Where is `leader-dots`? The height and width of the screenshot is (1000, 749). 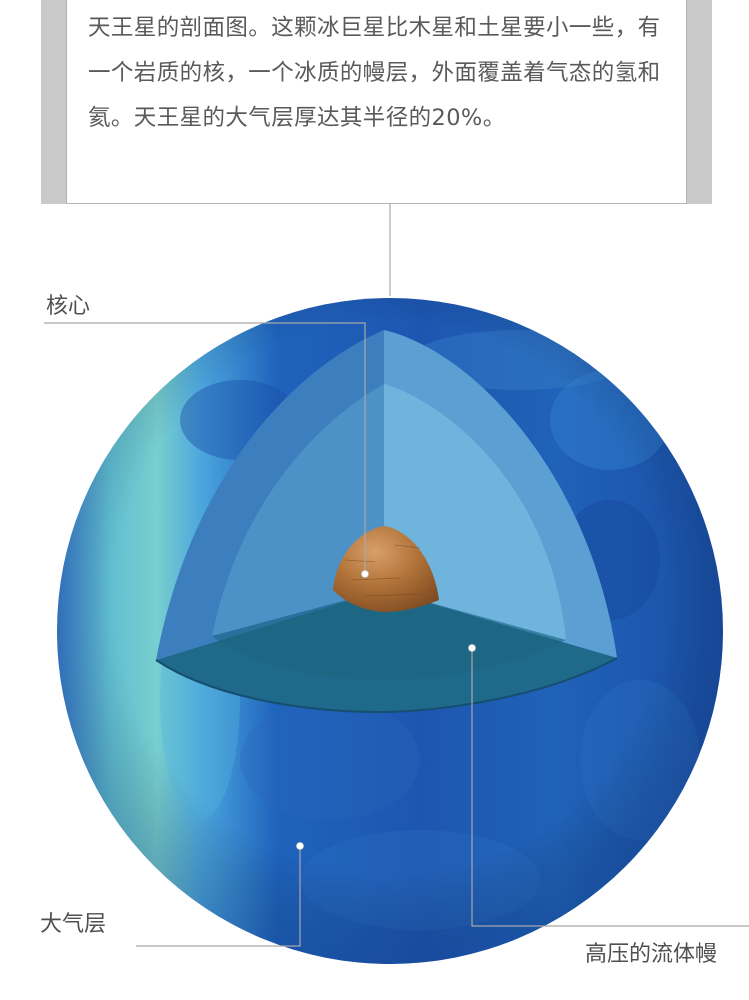
leader-dots is located at coordinates (386, 710).